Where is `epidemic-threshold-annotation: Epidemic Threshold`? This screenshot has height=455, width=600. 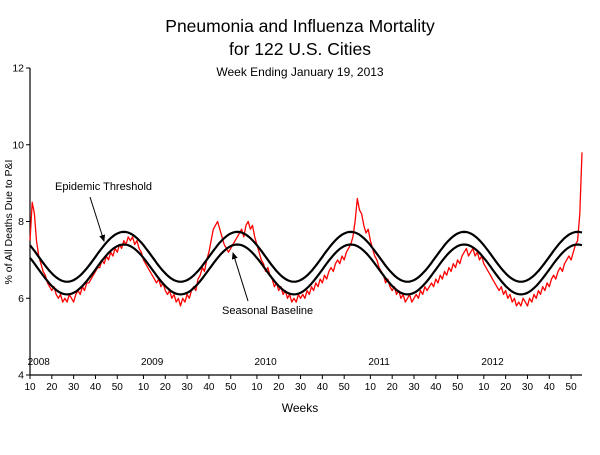 epidemic-threshold-annotation: Epidemic Threshold is located at coordinates (103, 187).